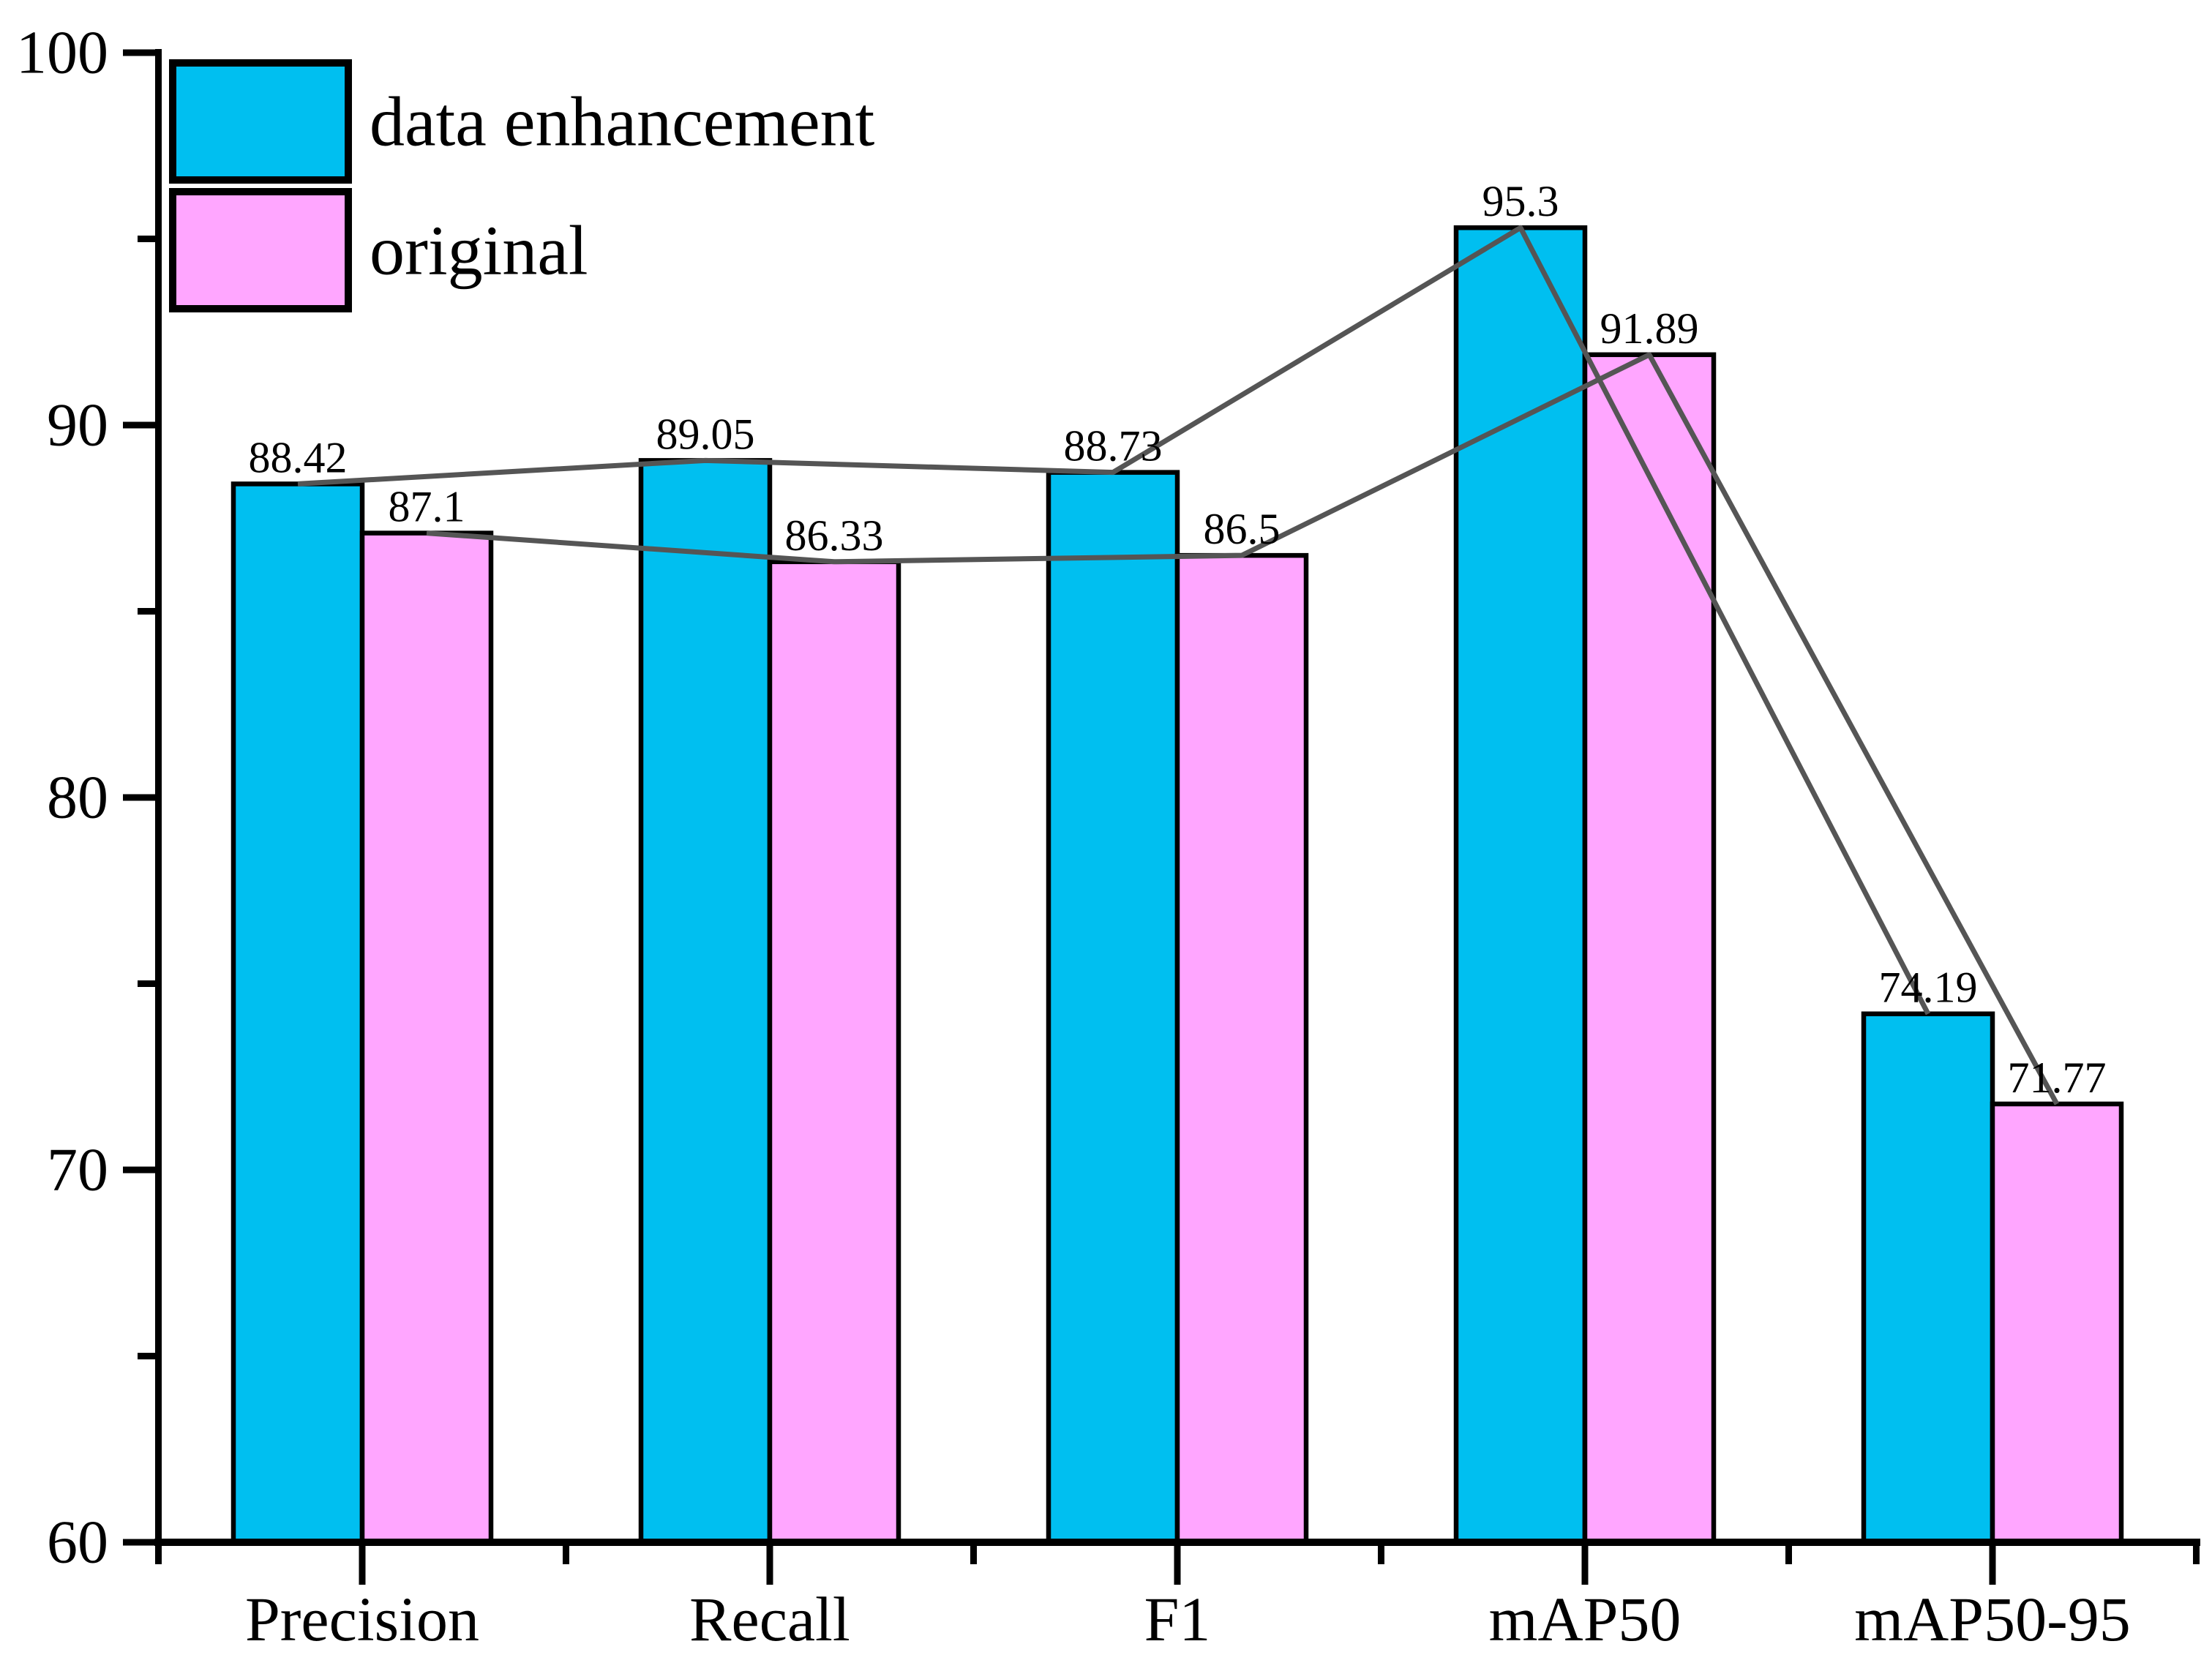  Describe the element at coordinates (1649, 948) in the screenshot. I see `bar-map50-original` at that location.